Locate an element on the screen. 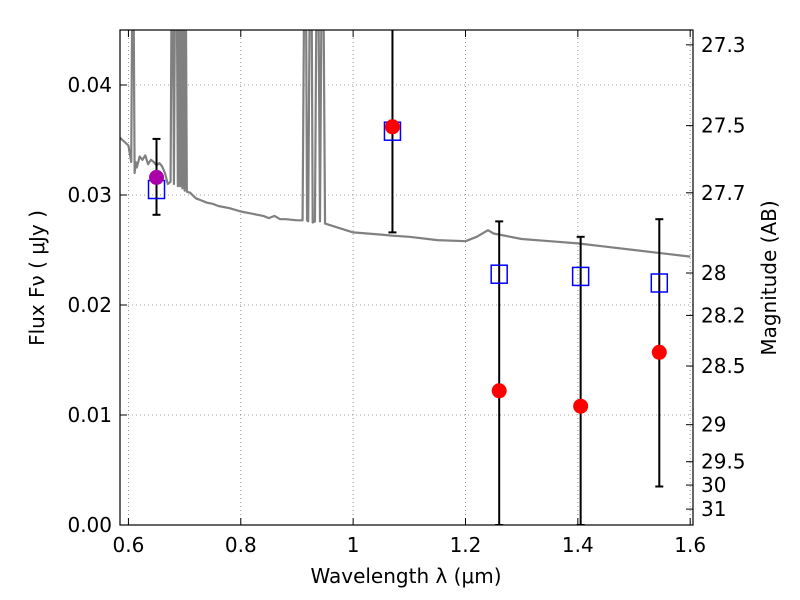 The width and height of the screenshot is (800, 600). mag-tick-label: 30 is located at coordinates (713, 485).